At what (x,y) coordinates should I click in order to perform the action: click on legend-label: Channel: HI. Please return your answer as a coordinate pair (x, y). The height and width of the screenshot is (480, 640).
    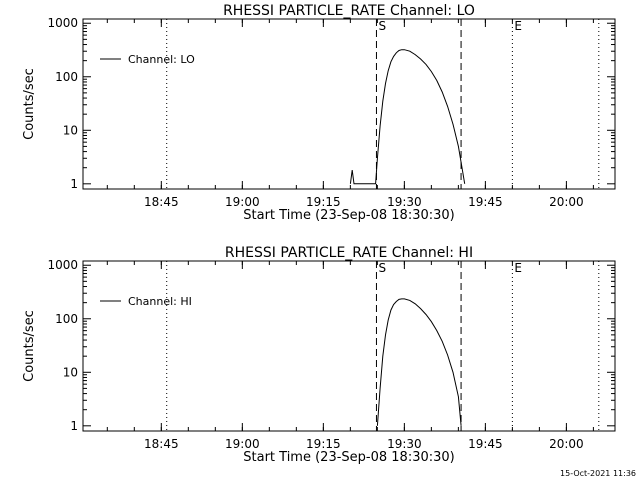
    Looking at the image, I should click on (160, 301).